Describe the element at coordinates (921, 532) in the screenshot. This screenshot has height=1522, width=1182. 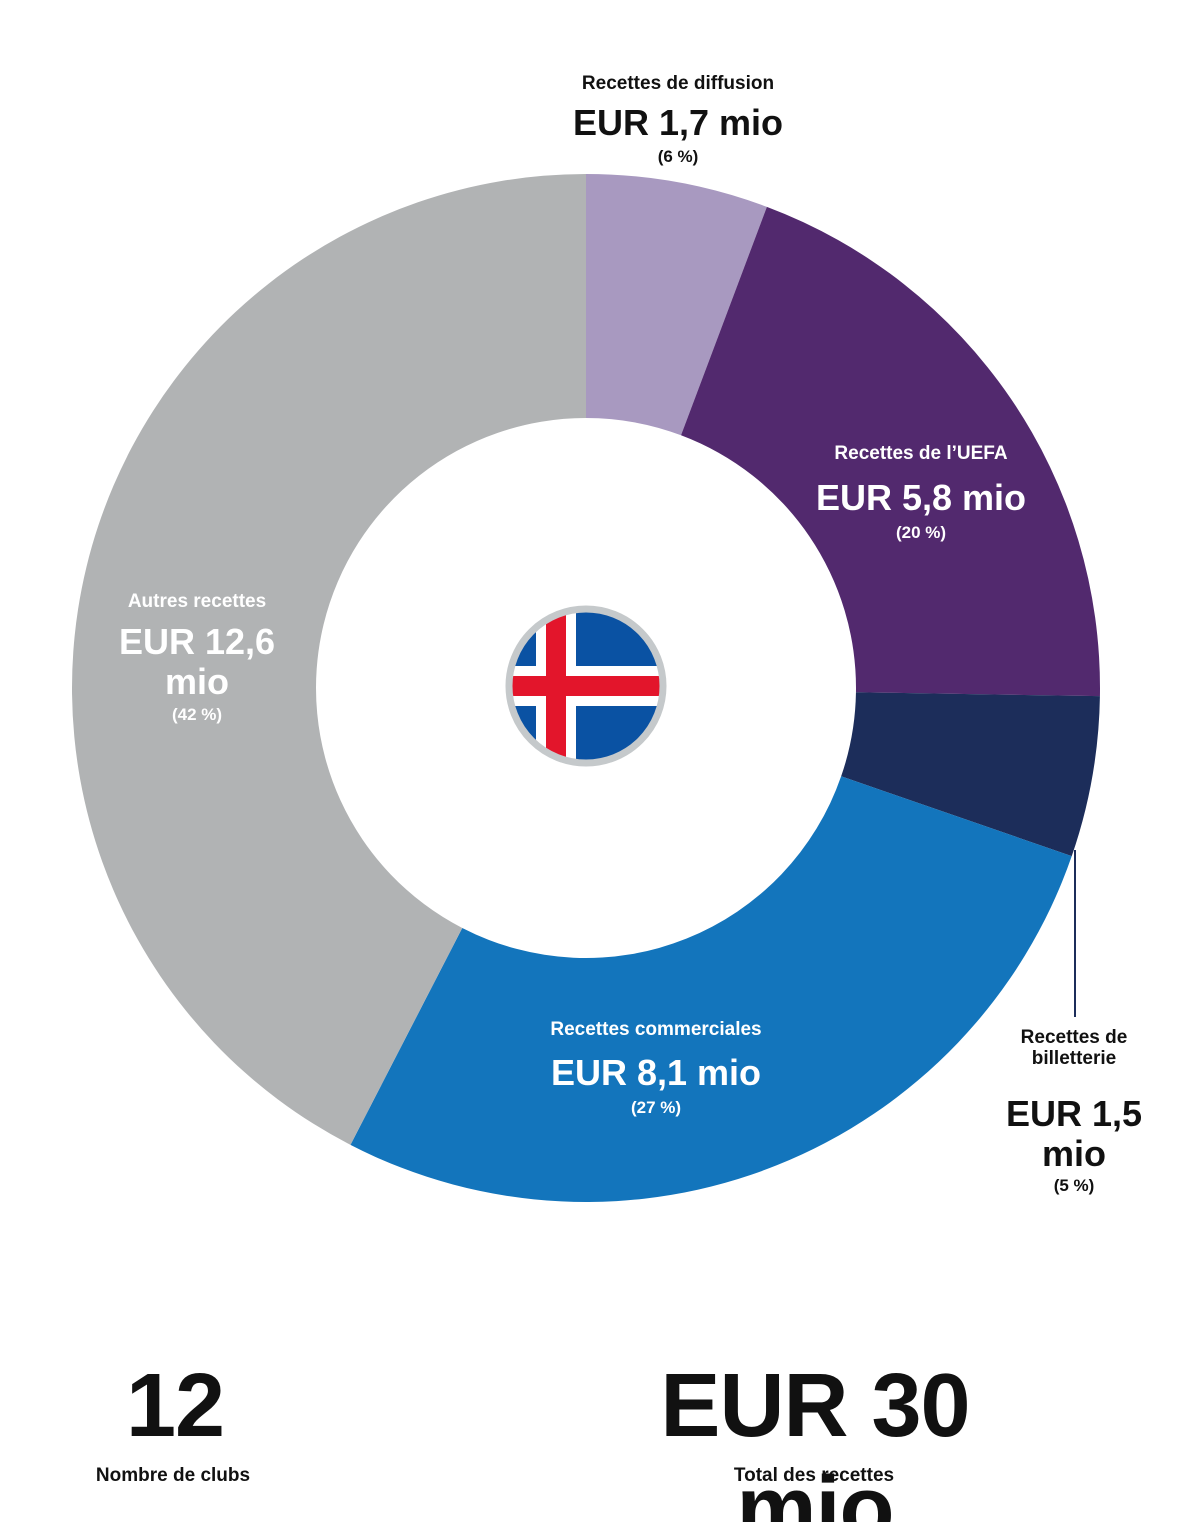
I see `slice-percent-label: (20 %)` at that location.